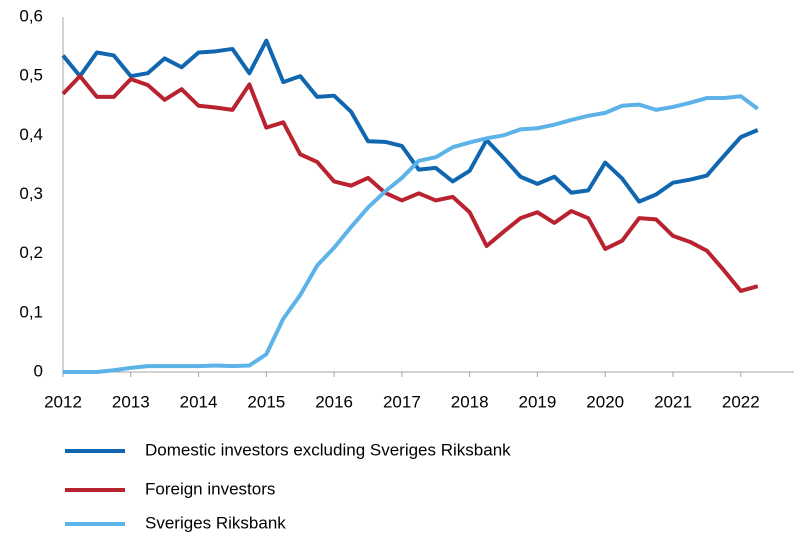 The width and height of the screenshot is (794, 539). What do you see at coordinates (741, 401) in the screenshot?
I see `x-tick-label: 2022` at bounding box center [741, 401].